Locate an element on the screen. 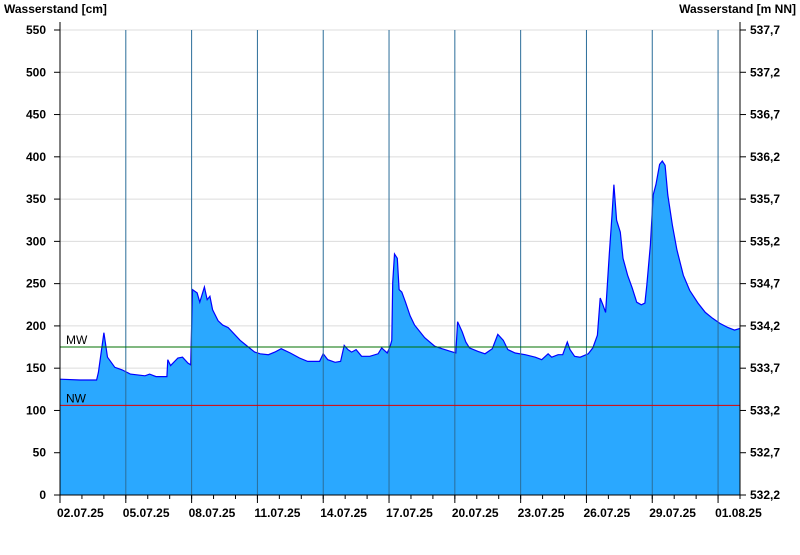 This screenshot has width=800, height=555. y-tick-label-left: 500 is located at coordinates (36, 72).